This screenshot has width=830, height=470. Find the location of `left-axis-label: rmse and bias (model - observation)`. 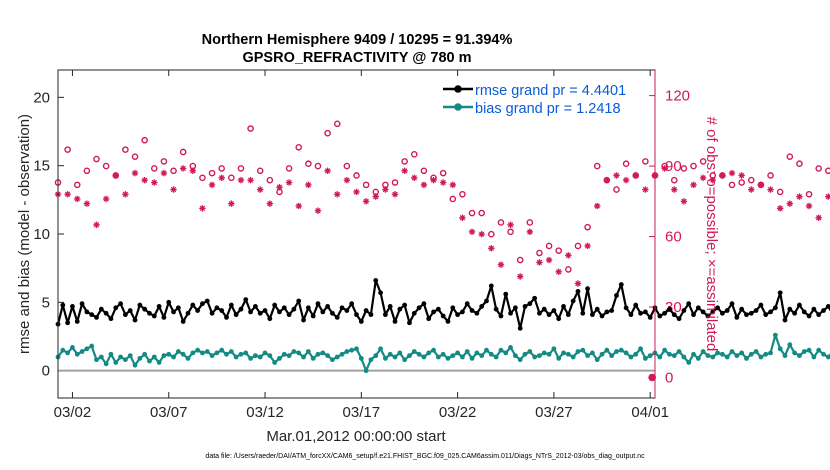

left-axis-label: rmse and bias (model - observation) is located at coordinates (24, 234).